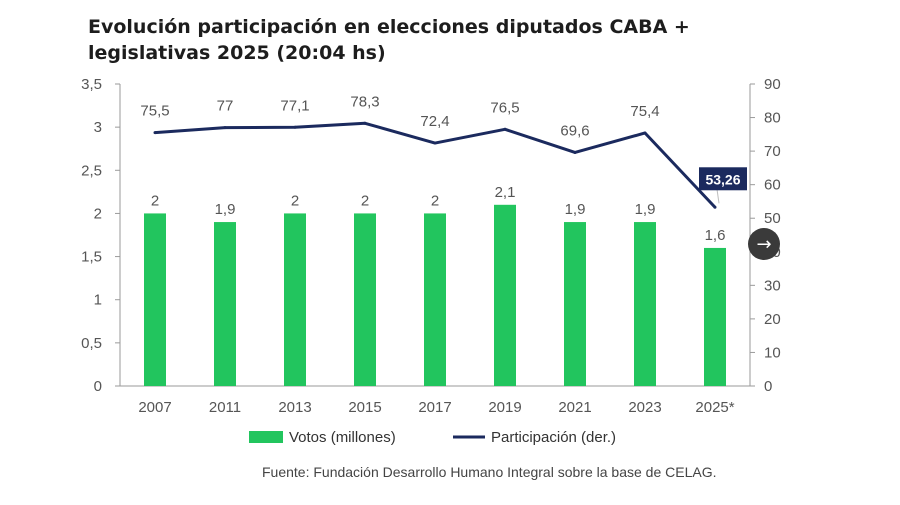  I want to click on y-right-tick-label: 90, so click(772, 84).